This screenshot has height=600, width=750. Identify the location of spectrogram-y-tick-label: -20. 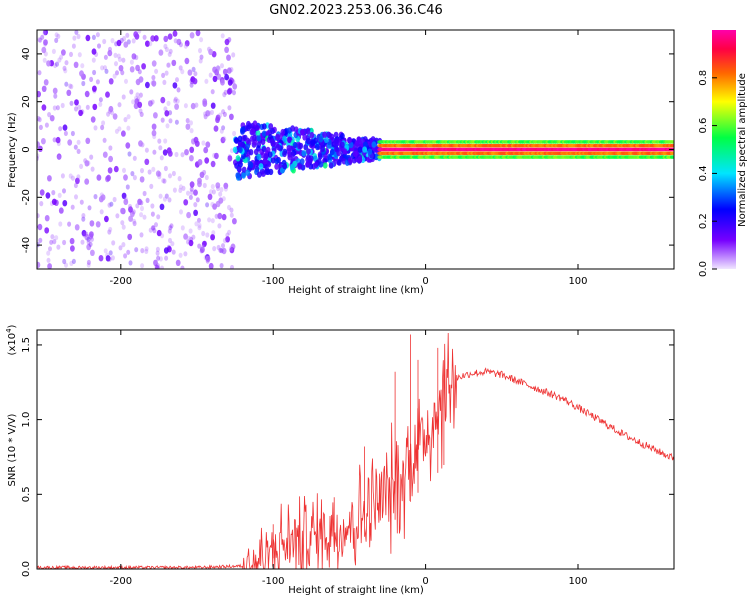
(26, 197).